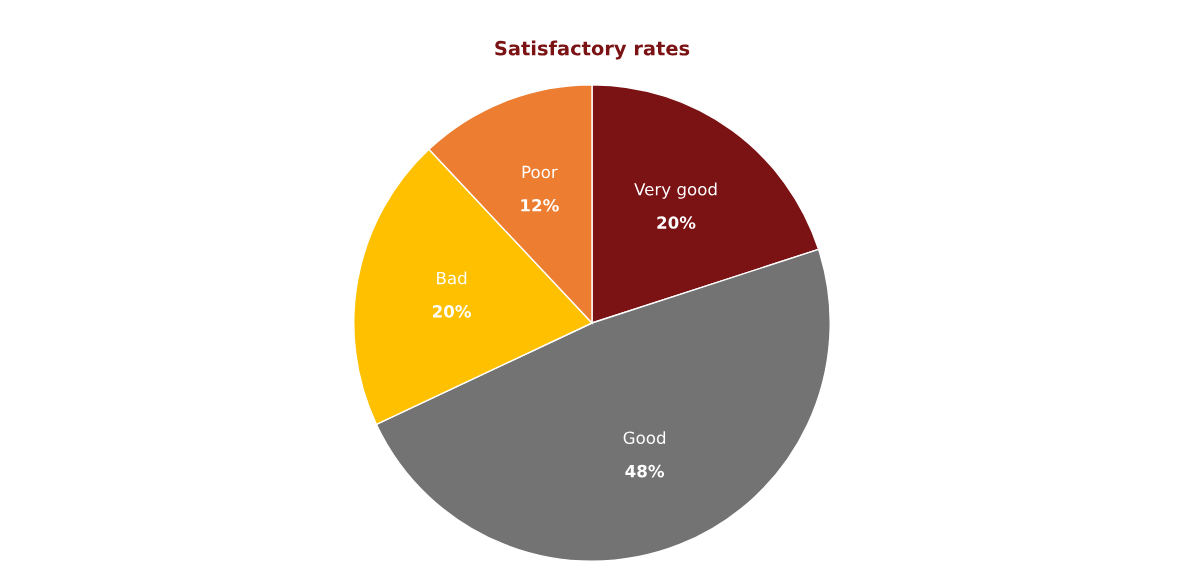 The image size is (1203, 582). What do you see at coordinates (644, 438) in the screenshot?
I see `slice-label: Good` at bounding box center [644, 438].